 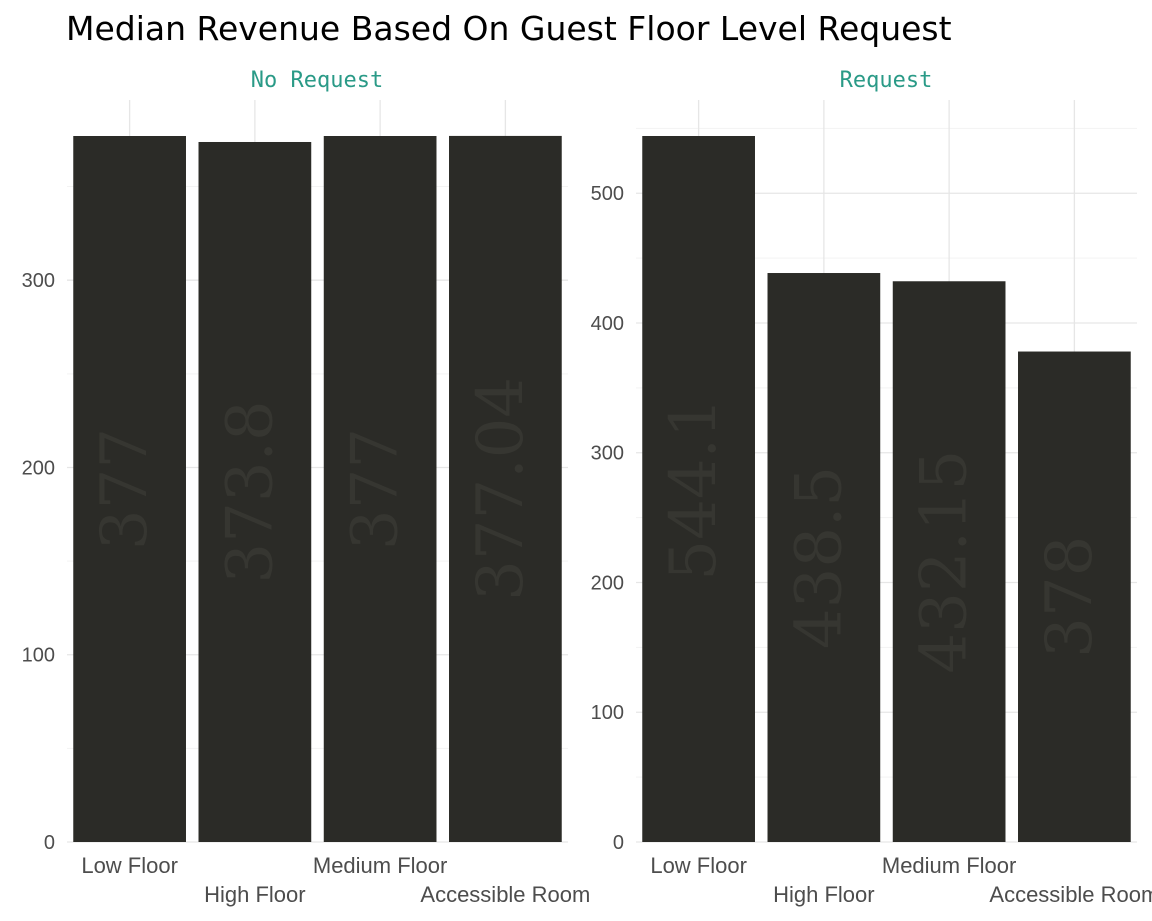 What do you see at coordinates (501, 489) in the screenshot?
I see `data-label: 377.04` at bounding box center [501, 489].